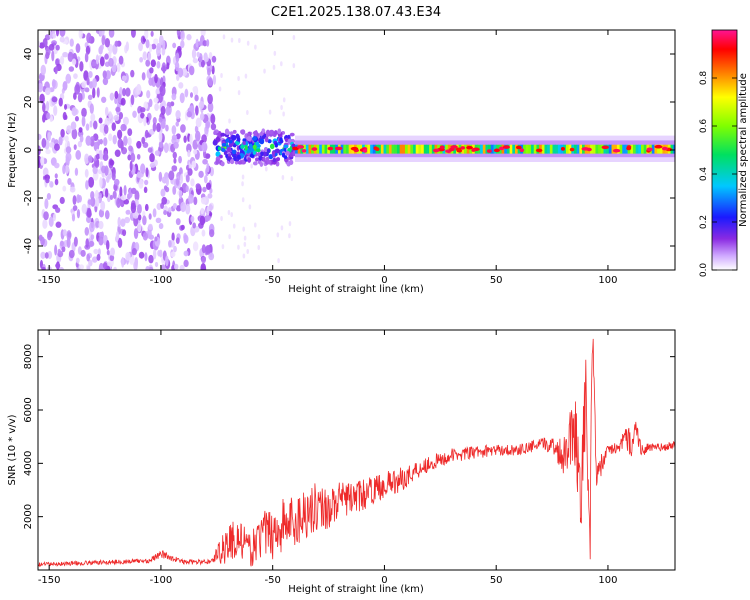 The image size is (750, 600). I want to click on colorbar-tick-label: 0.4, so click(704, 174).